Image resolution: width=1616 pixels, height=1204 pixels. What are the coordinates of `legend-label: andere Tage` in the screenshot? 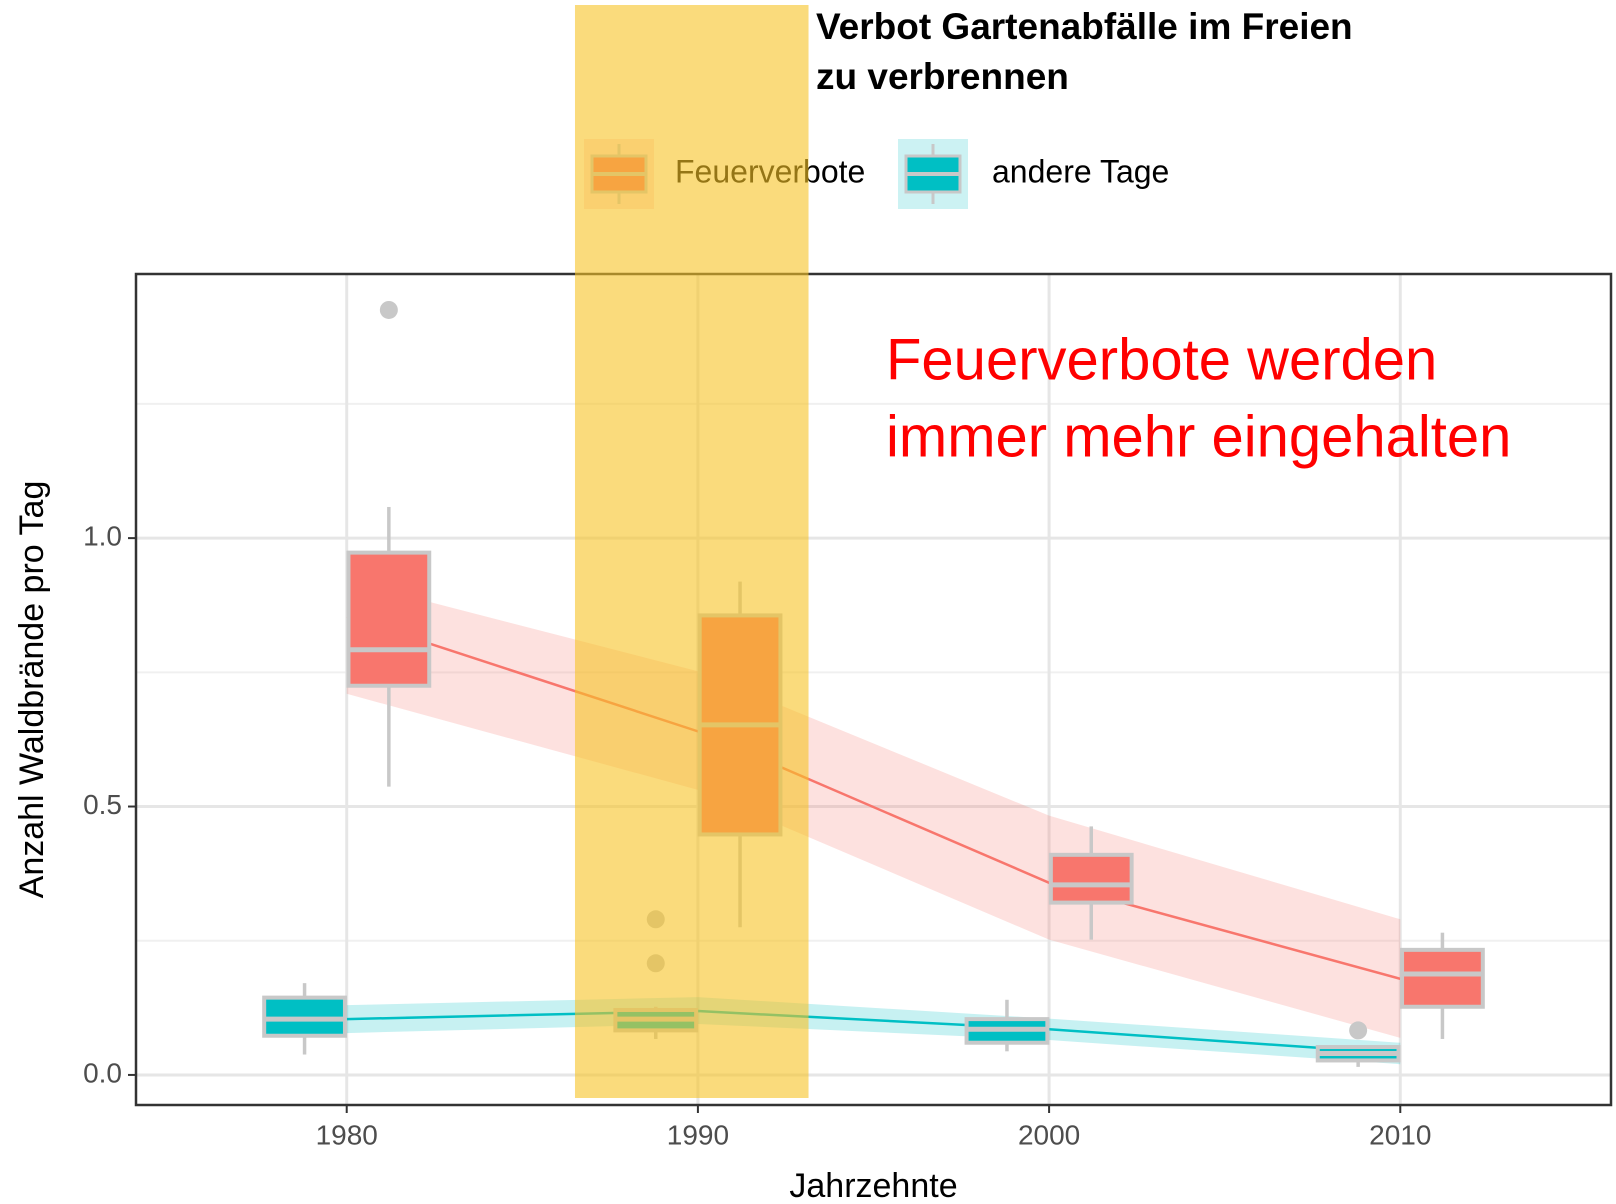 It's located at (1080, 171).